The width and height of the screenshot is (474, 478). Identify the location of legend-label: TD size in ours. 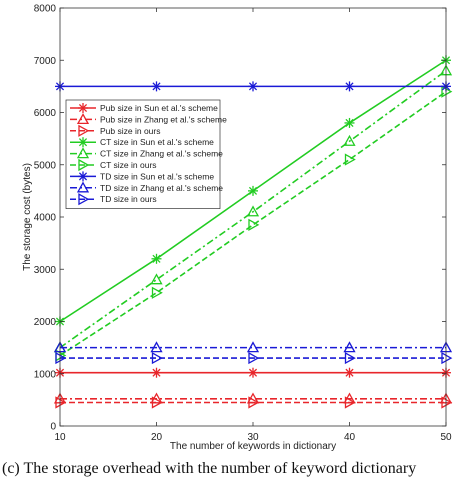
(128, 199).